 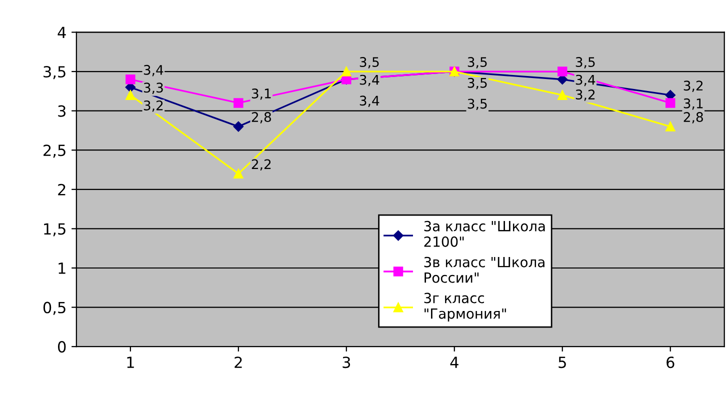 What do you see at coordinates (484, 233) in the screenshot?
I see `legend-label: 3а класс "Школа 2100"` at bounding box center [484, 233].